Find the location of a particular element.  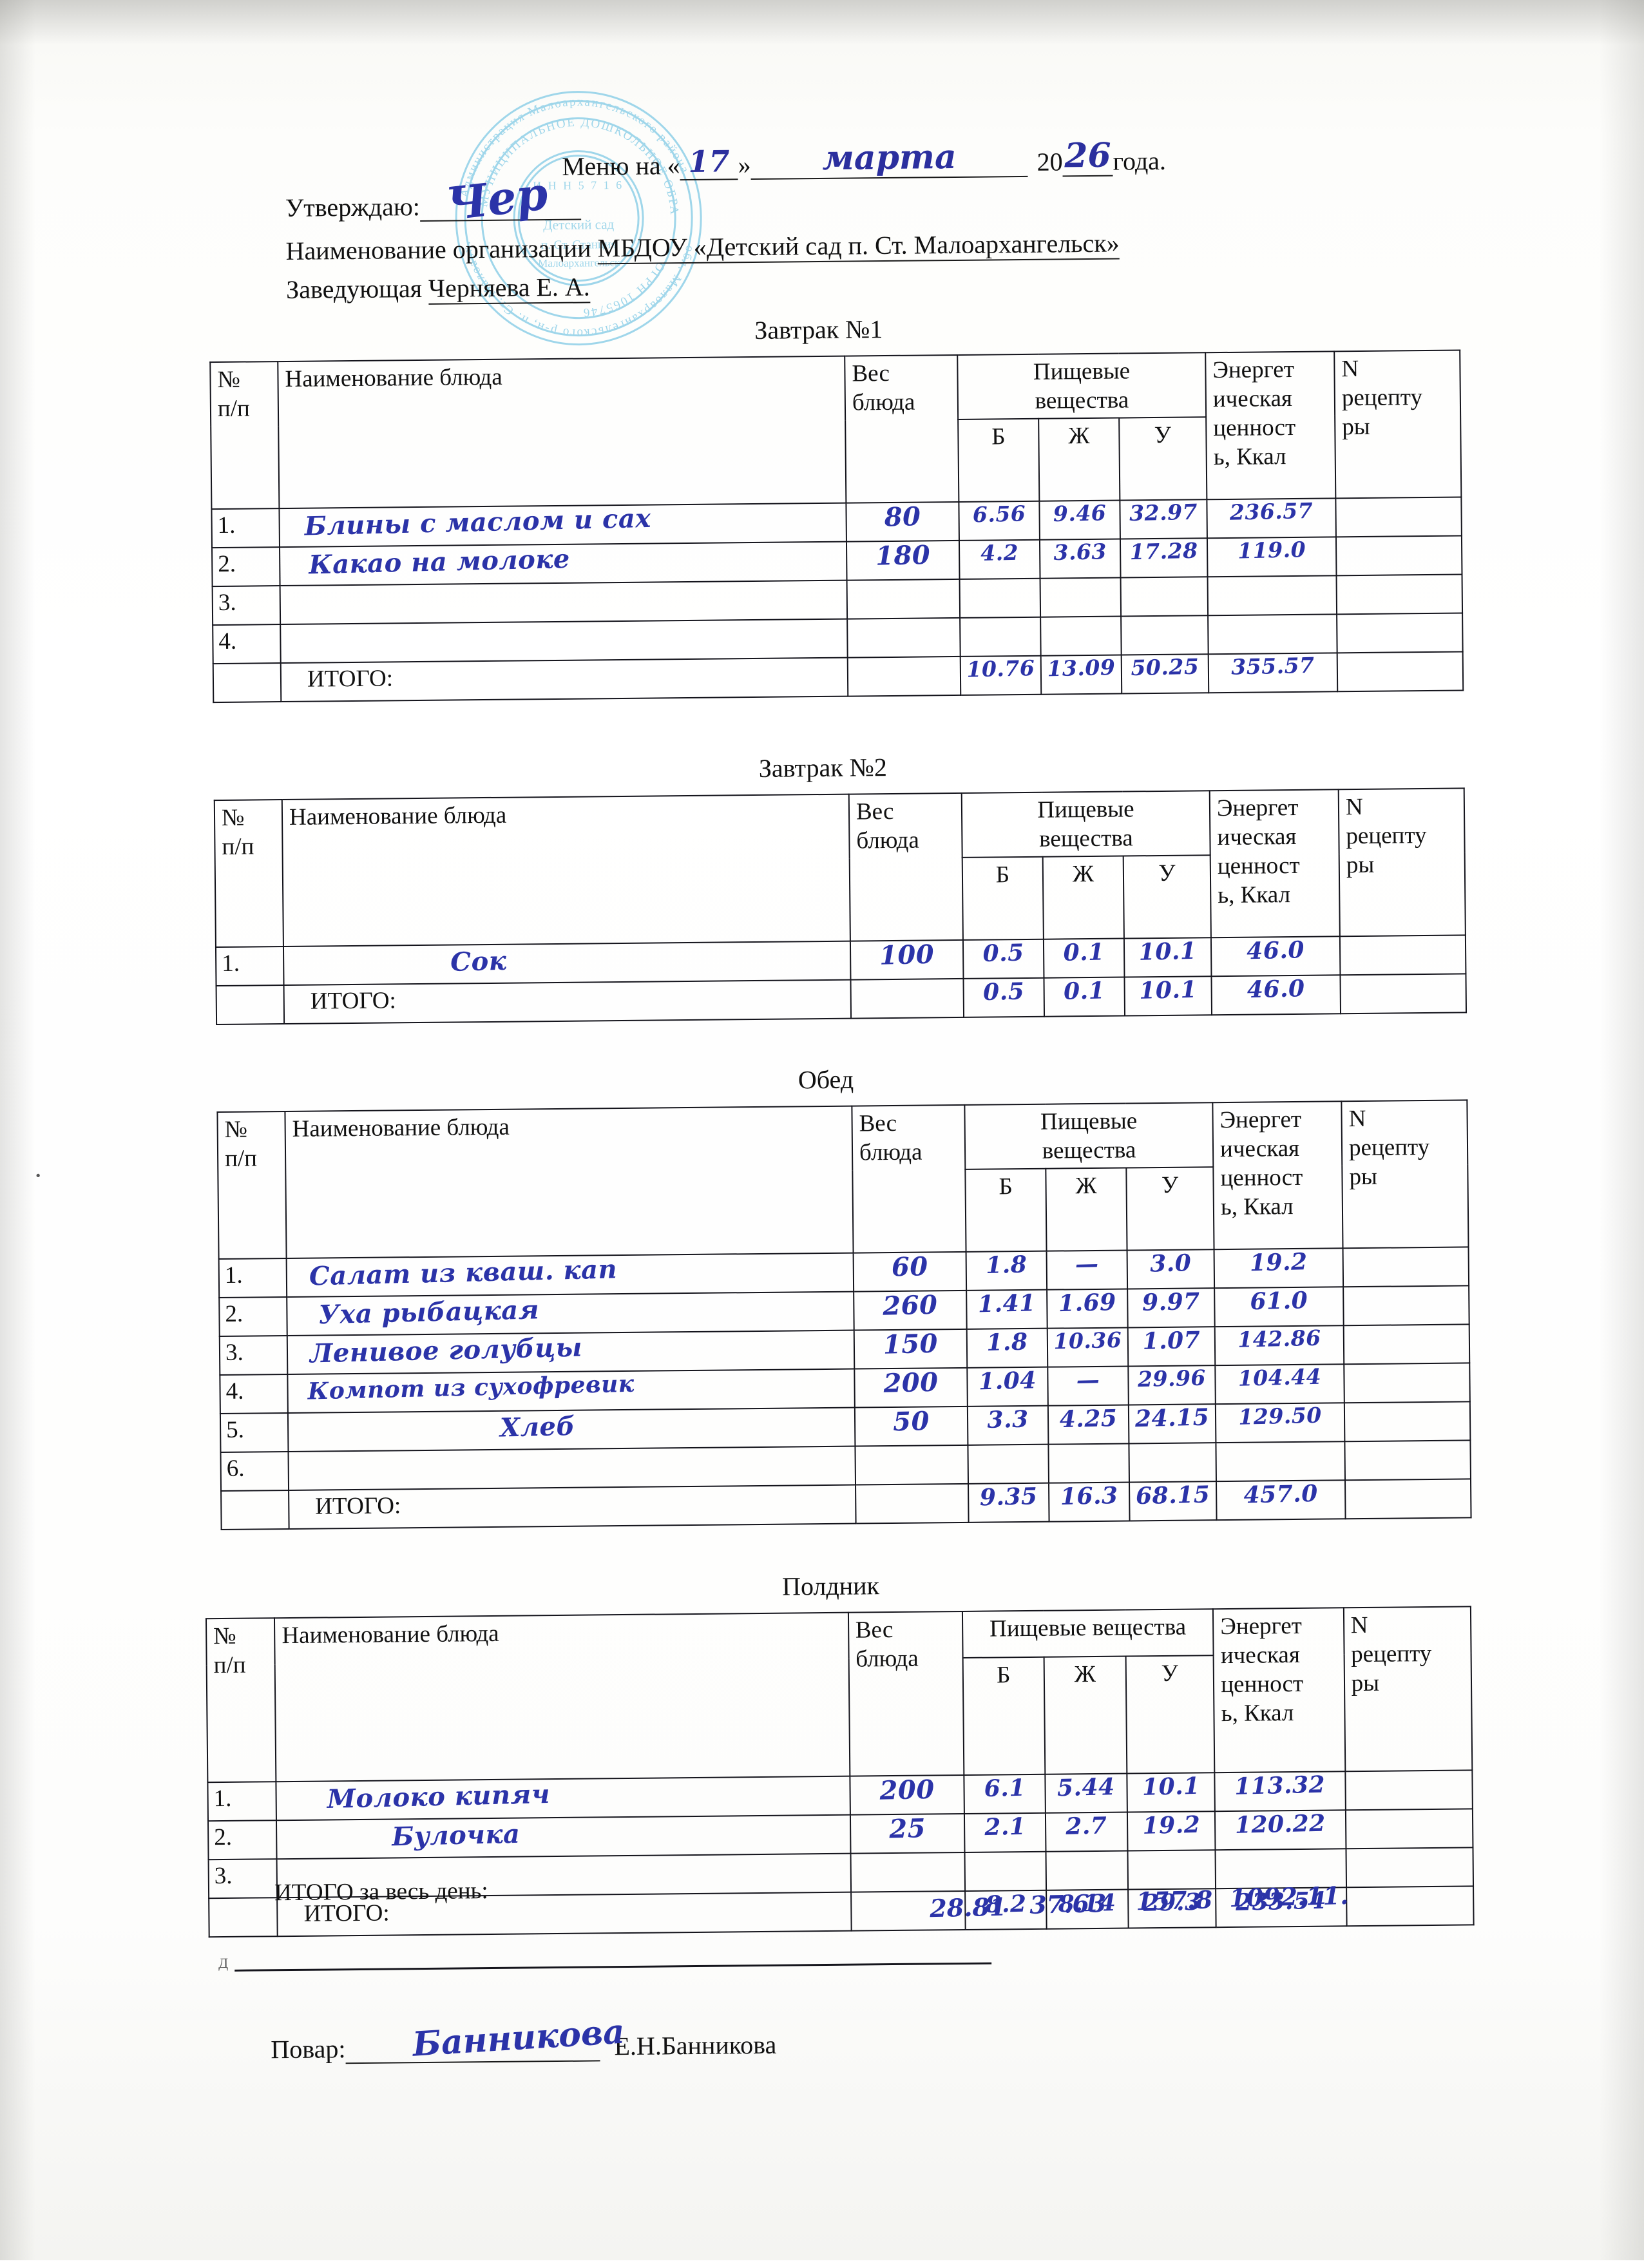

row-carbs: 19.2 is located at coordinates (1171, 1831).